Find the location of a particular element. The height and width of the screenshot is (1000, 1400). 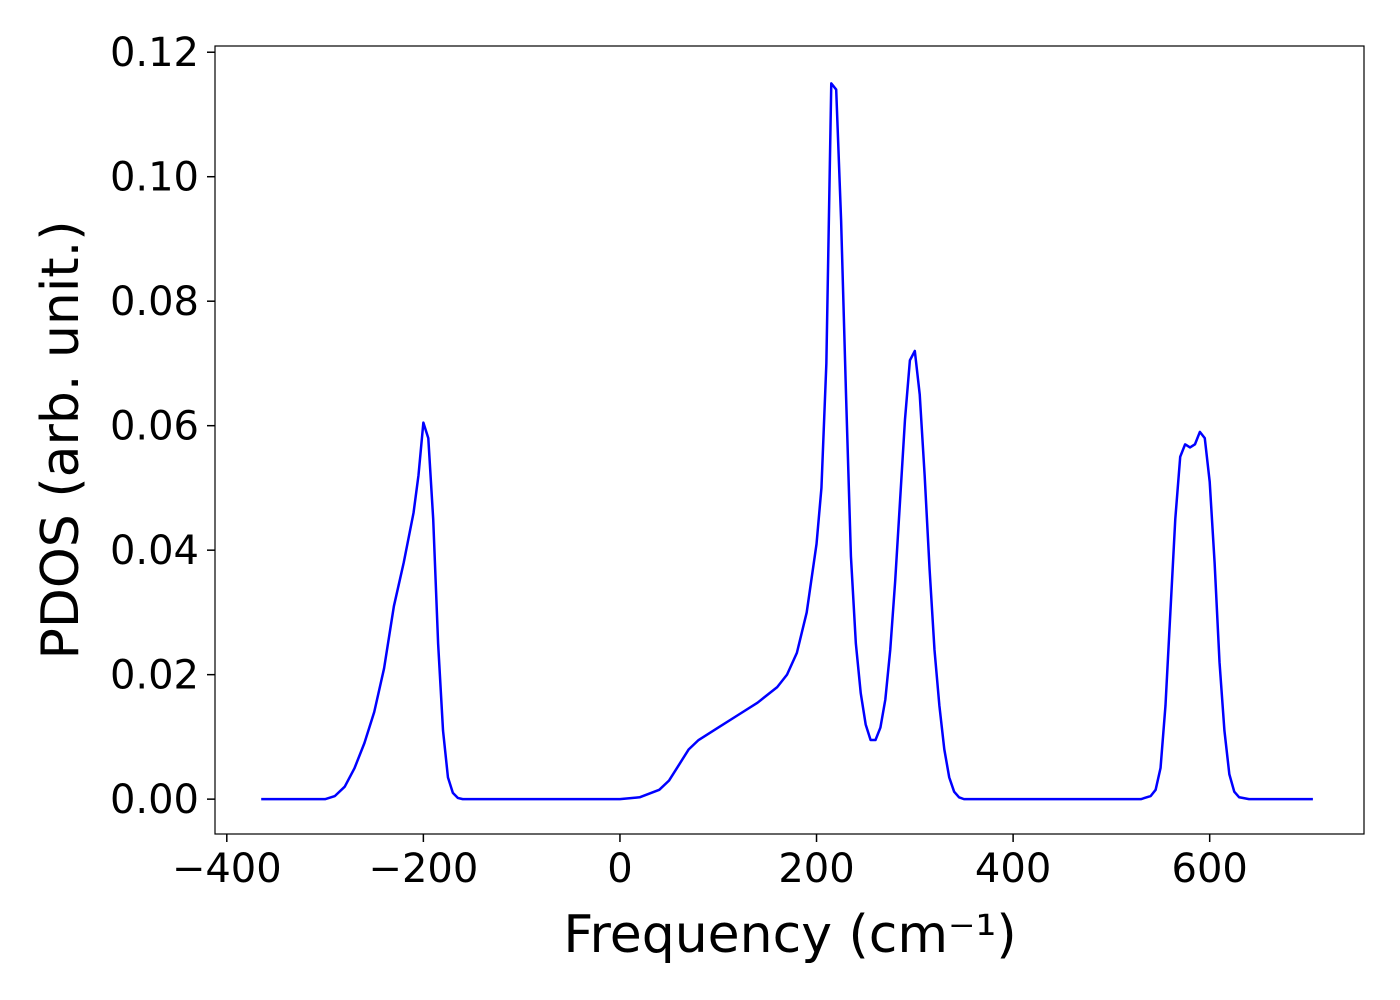

y-tick-label: 0.04 is located at coordinates (154, 551).